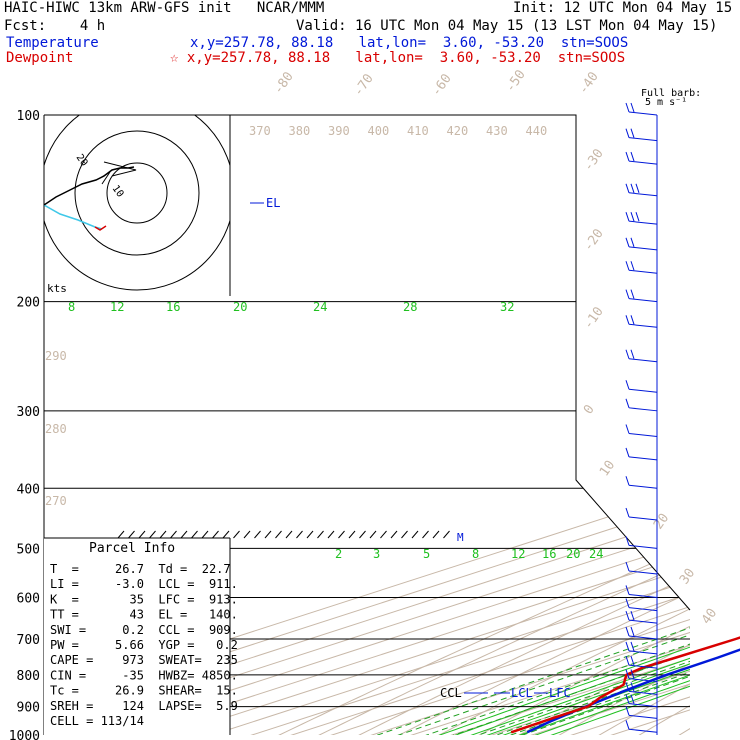  What do you see at coordinates (709, 616) in the screenshot?
I see `isotherm-label: 40` at bounding box center [709, 616].